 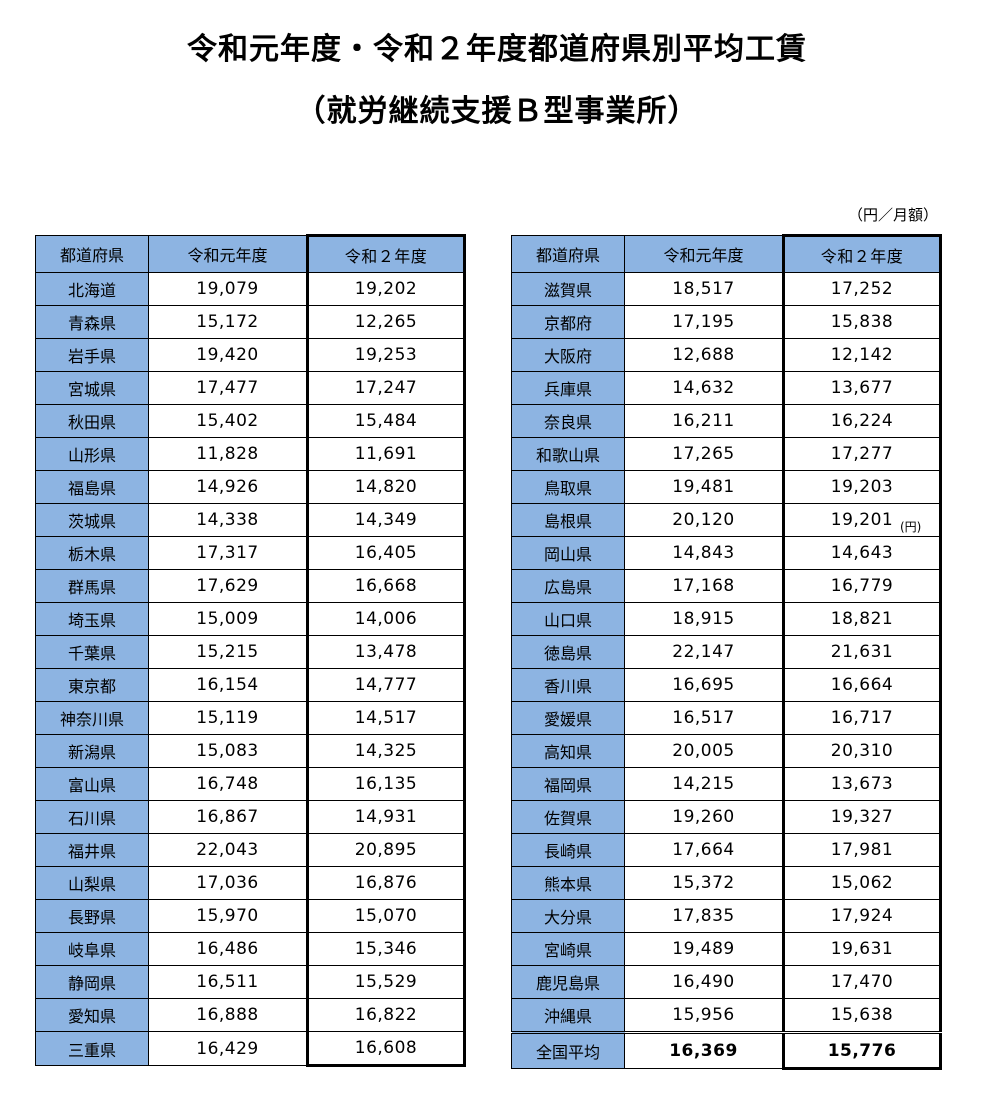 I want to click on prefecture-cell: 岐阜県, so click(x=92, y=949).